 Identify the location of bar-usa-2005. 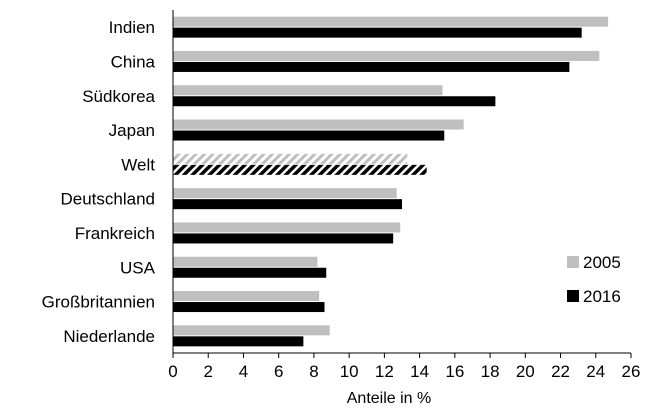
(245, 261).